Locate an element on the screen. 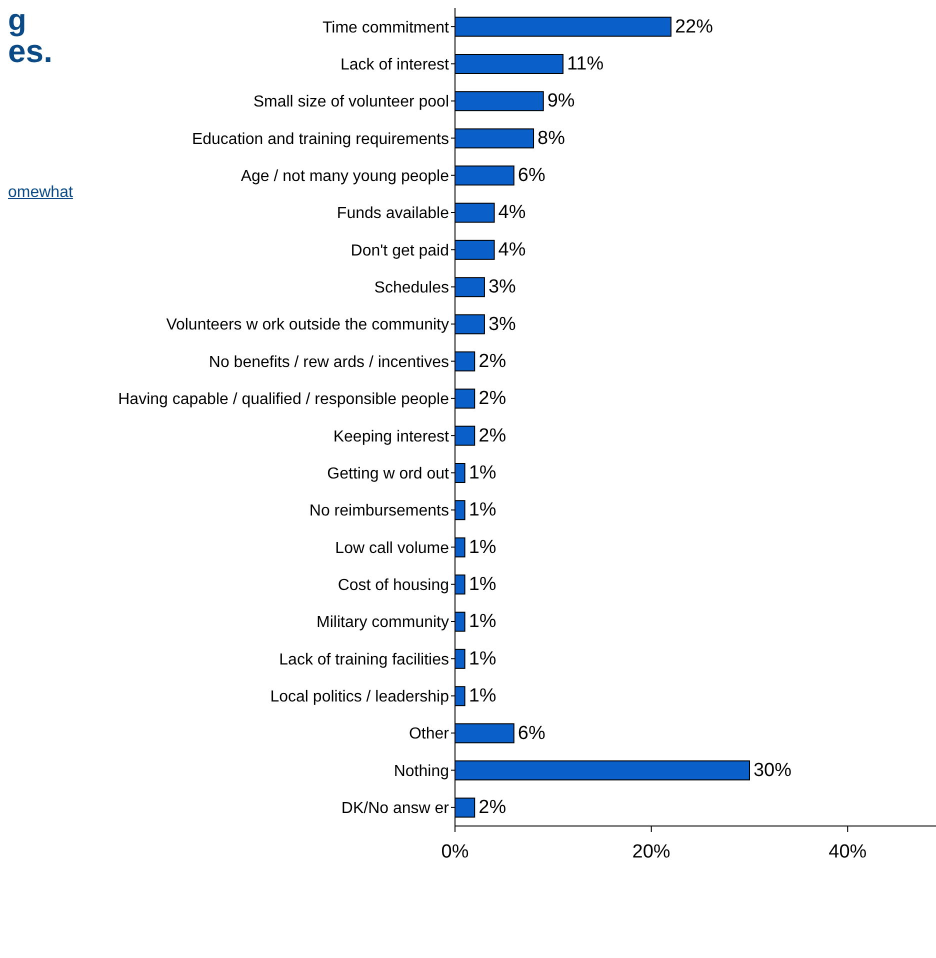  y-tick-label: Lack of training facilities is located at coordinates (364, 659).